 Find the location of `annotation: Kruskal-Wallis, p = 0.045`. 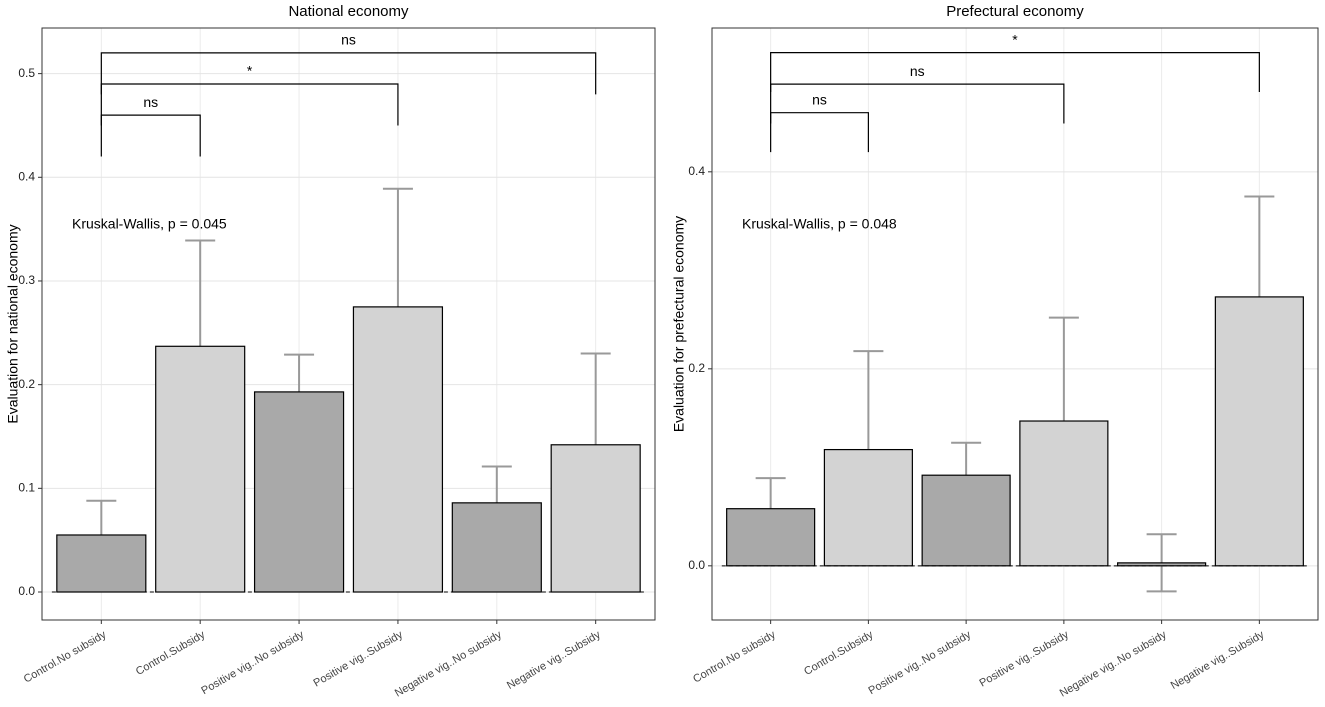

annotation: Kruskal-Wallis, p = 0.045 is located at coordinates (149, 224).